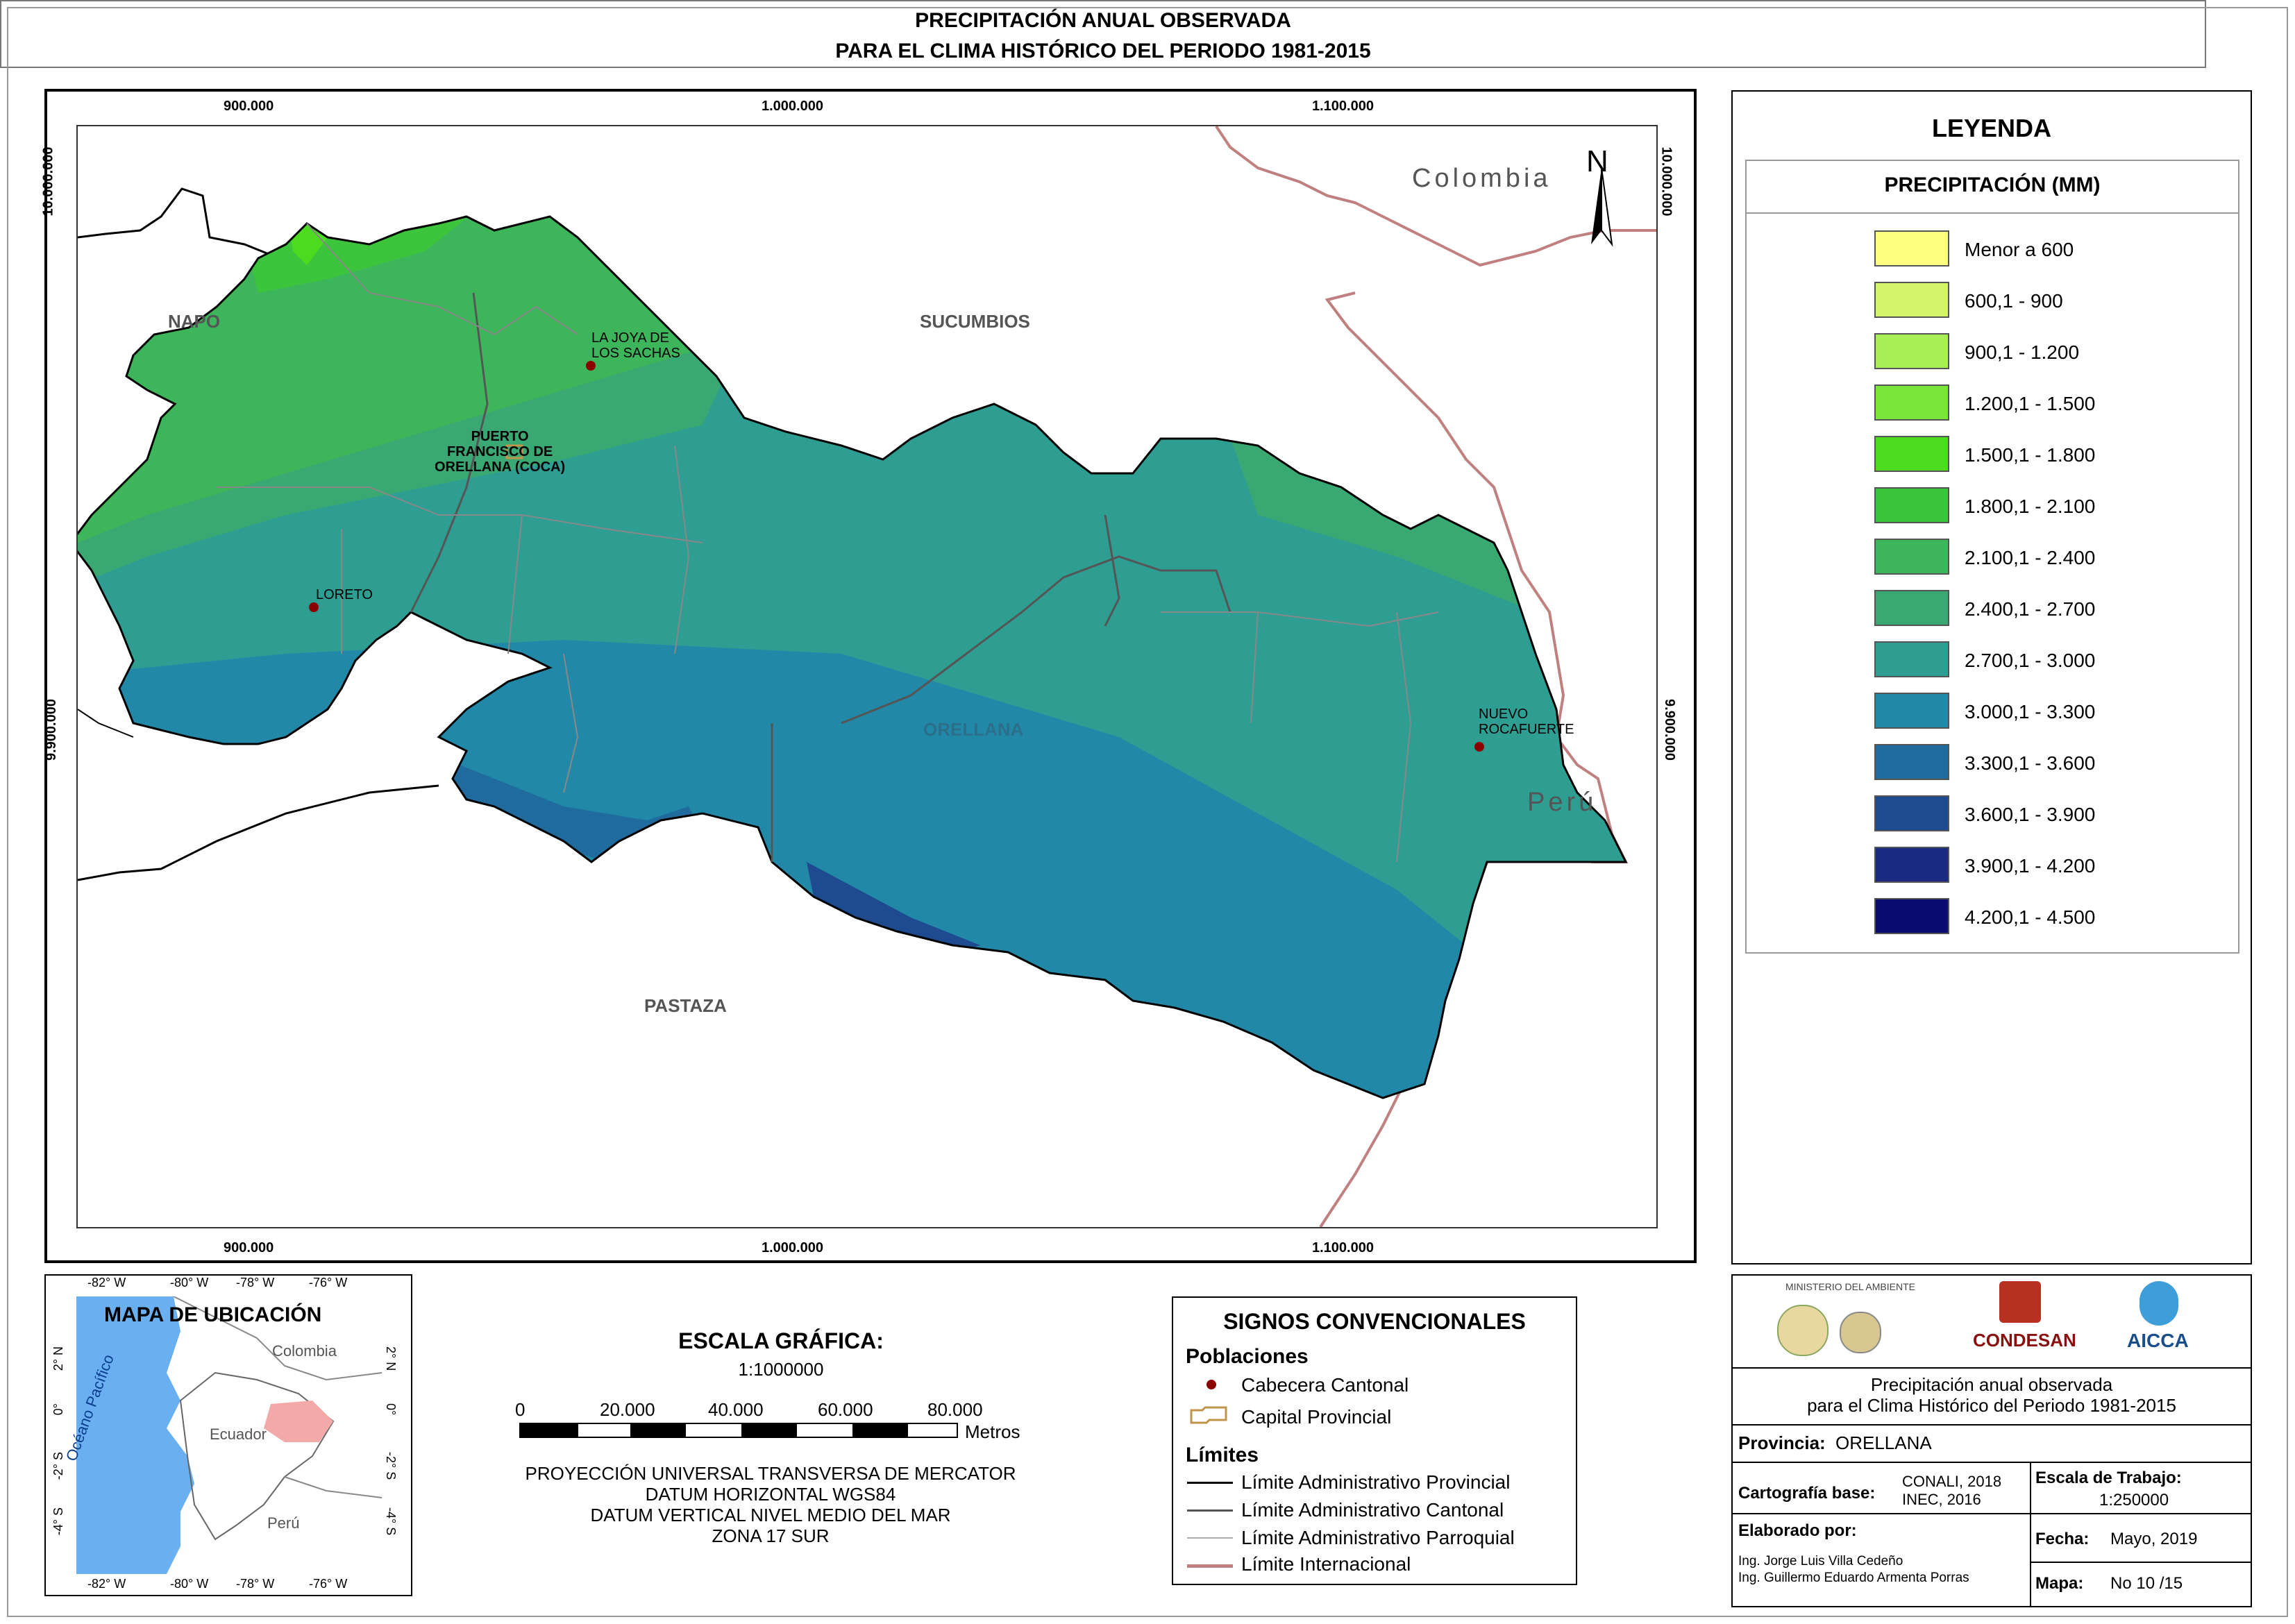 The image size is (2295, 1624). What do you see at coordinates (2030, 557) in the screenshot?
I see `legend-label: 2.100,1 - 2.400` at bounding box center [2030, 557].